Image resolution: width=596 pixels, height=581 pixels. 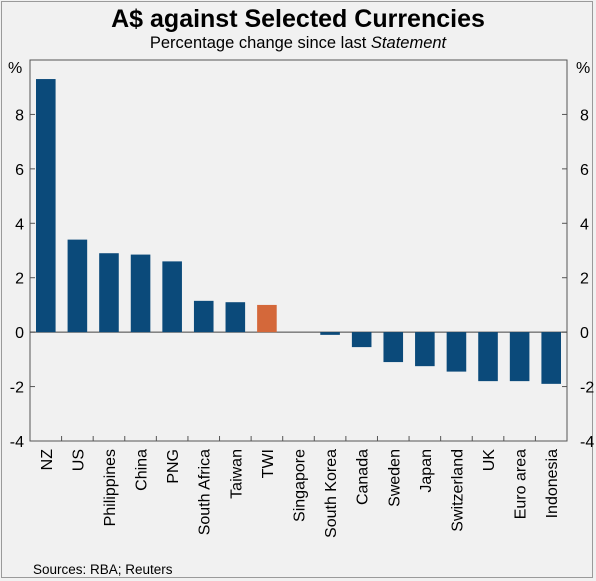 What do you see at coordinates (103, 569) in the screenshot?
I see `source-note: Sources: RBA; Reuters` at bounding box center [103, 569].